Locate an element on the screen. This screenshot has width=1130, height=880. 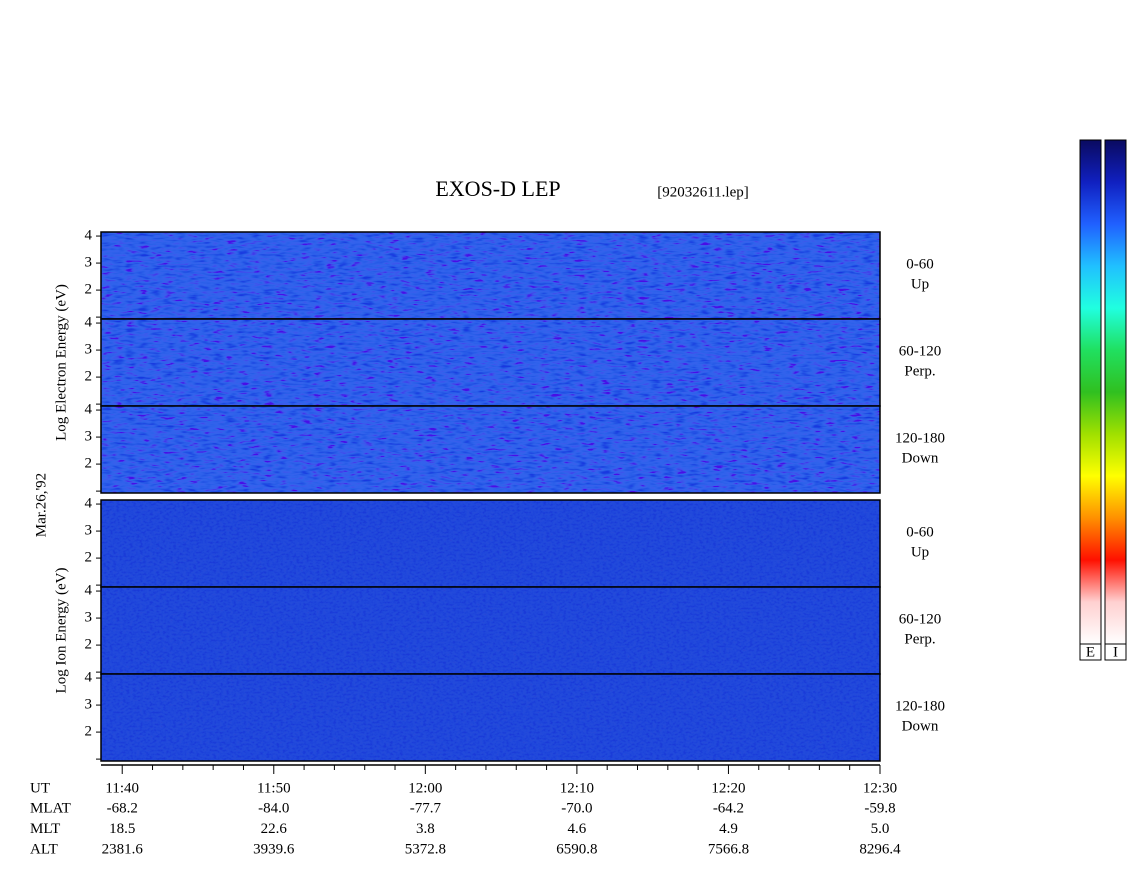
colorbar-label: E is located at coordinates (1090, 652).